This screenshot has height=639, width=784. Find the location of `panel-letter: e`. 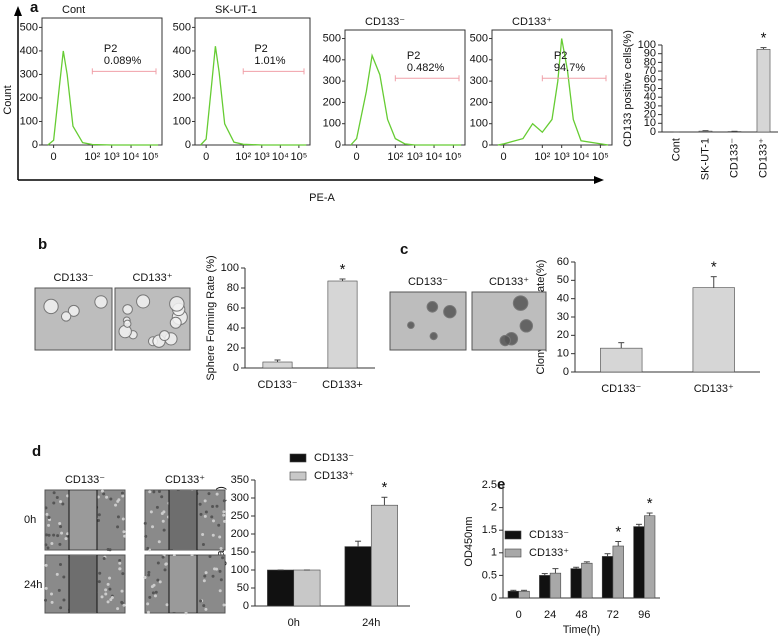

panel-letter: e is located at coordinates (501, 484).